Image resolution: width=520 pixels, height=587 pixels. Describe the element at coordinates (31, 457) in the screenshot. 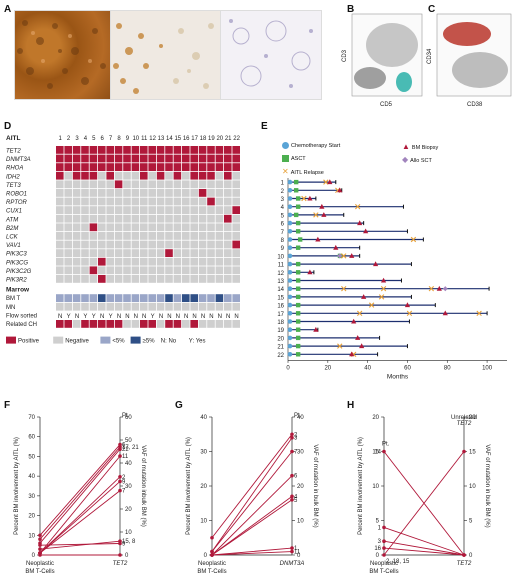

I see `left-tick-label: 50` at that location.